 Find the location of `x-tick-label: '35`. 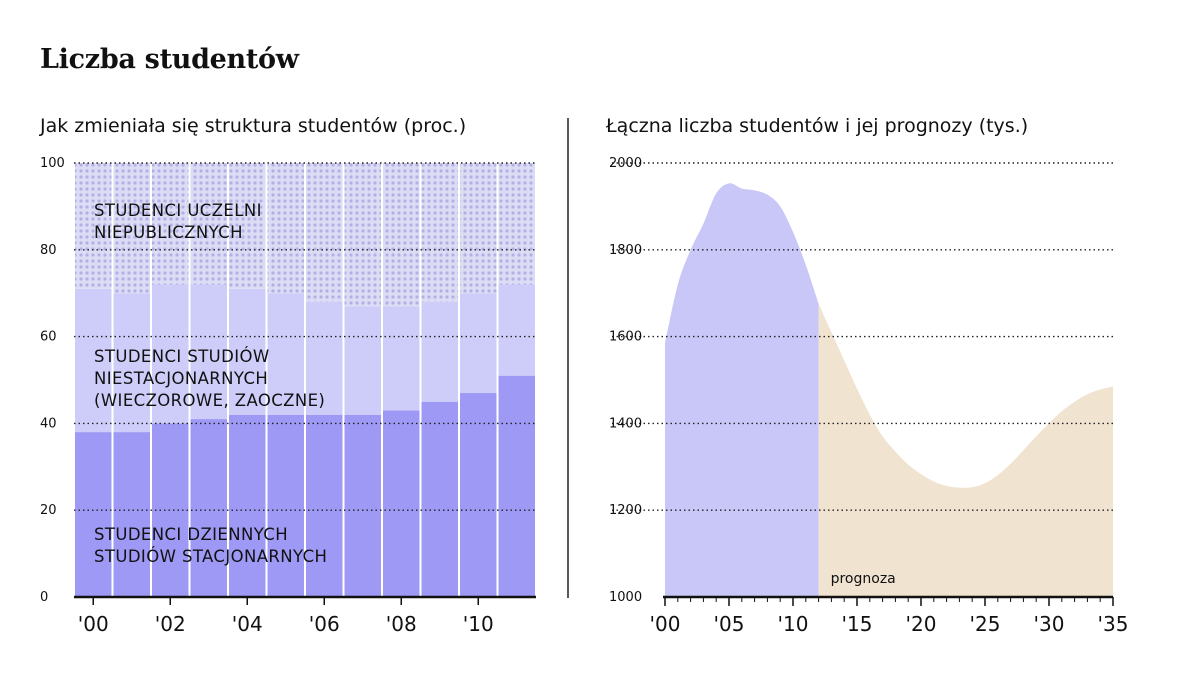

x-tick-label: '35 is located at coordinates (1113, 624).